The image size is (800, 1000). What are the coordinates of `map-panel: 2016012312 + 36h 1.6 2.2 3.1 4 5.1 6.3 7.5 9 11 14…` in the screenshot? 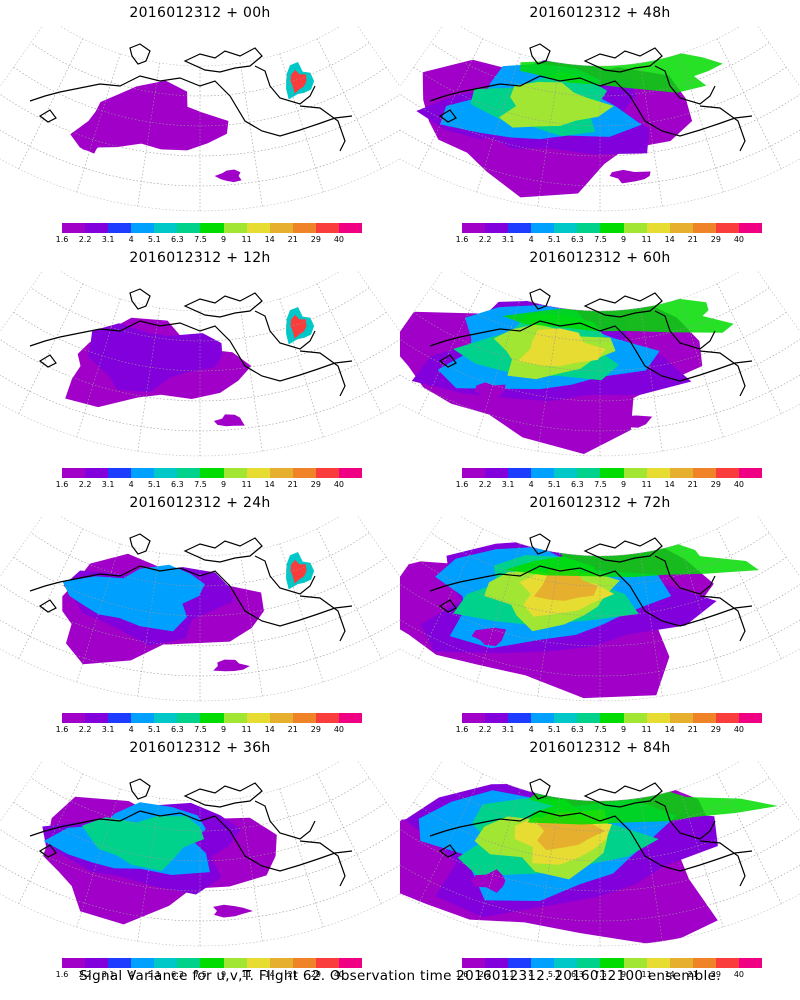 It's located at (200, 857).